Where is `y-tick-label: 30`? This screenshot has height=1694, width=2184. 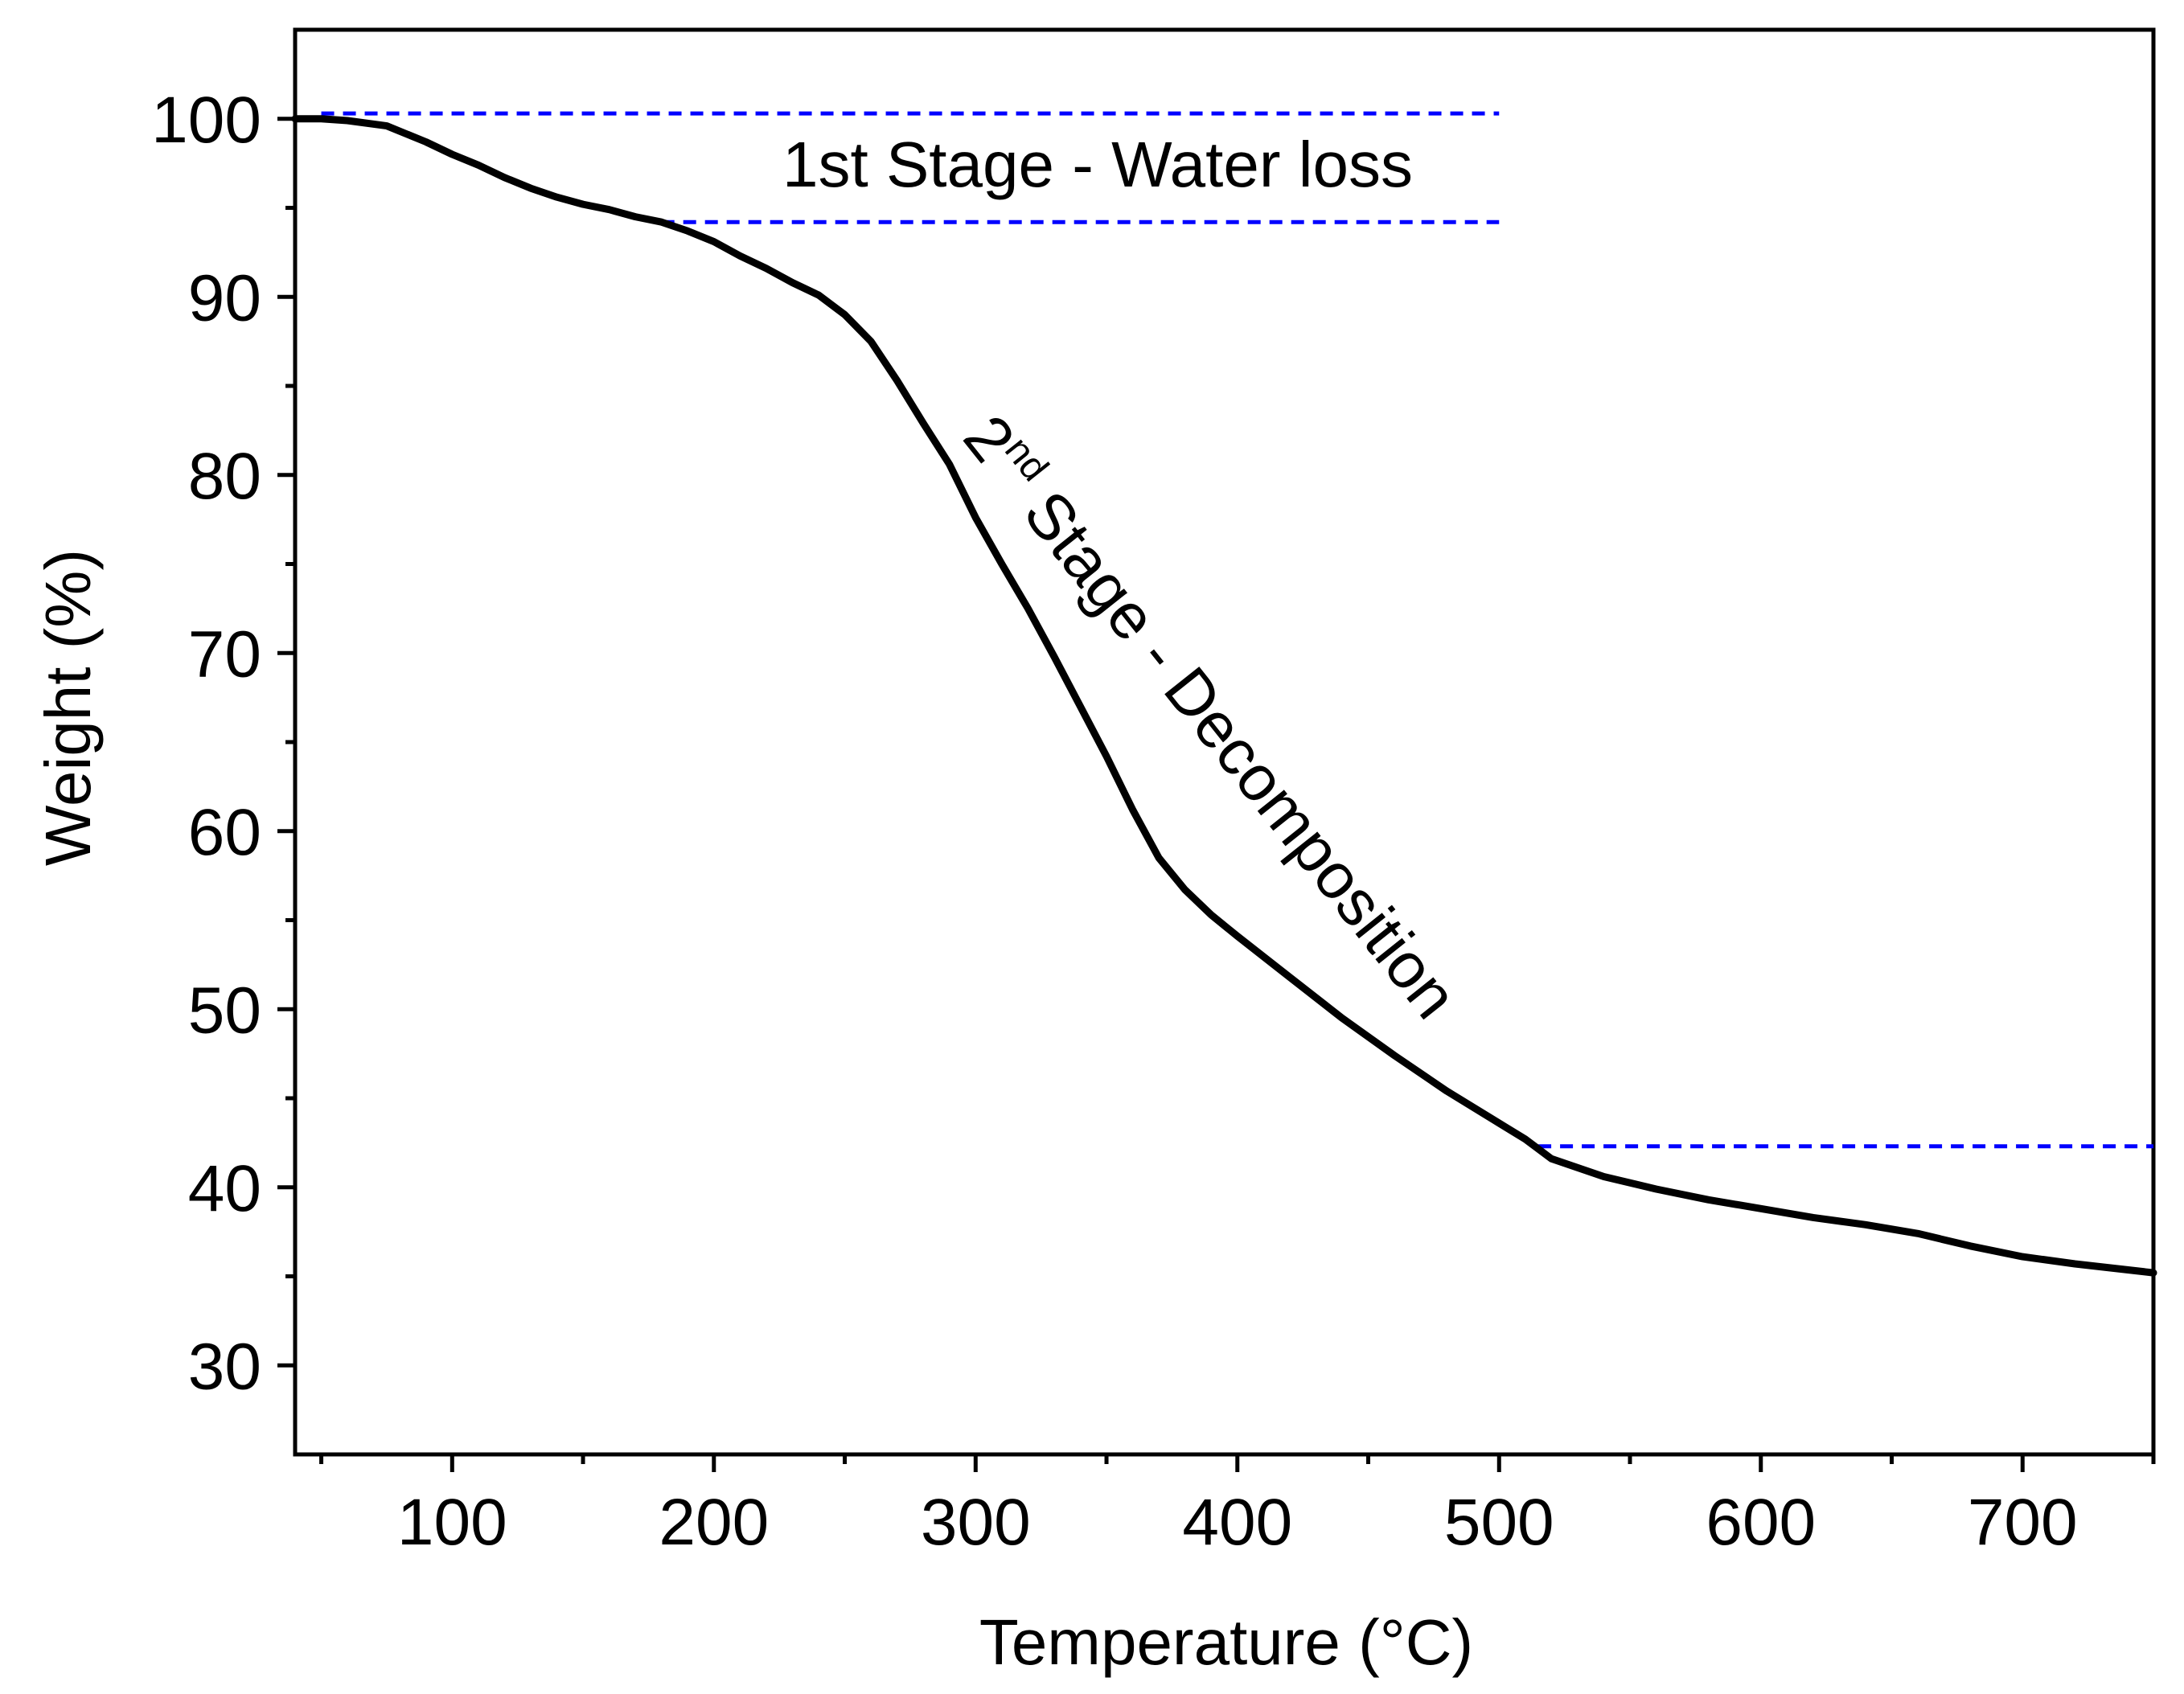
y-tick-label: 30 is located at coordinates (225, 1366).